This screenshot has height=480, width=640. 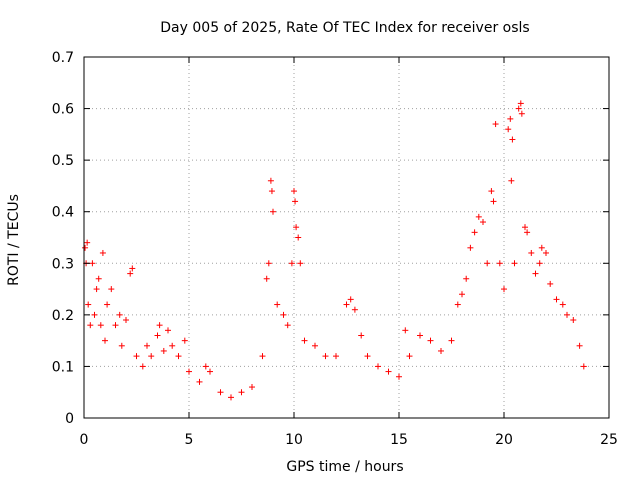 I want to click on y-tick-label: 0, so click(x=69, y=419).